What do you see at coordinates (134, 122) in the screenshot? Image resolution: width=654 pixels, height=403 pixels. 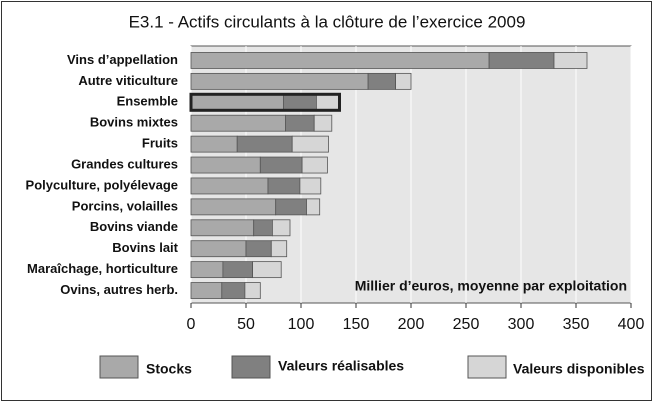 I see `y-tick-label: Bovins mixtes` at bounding box center [134, 122].